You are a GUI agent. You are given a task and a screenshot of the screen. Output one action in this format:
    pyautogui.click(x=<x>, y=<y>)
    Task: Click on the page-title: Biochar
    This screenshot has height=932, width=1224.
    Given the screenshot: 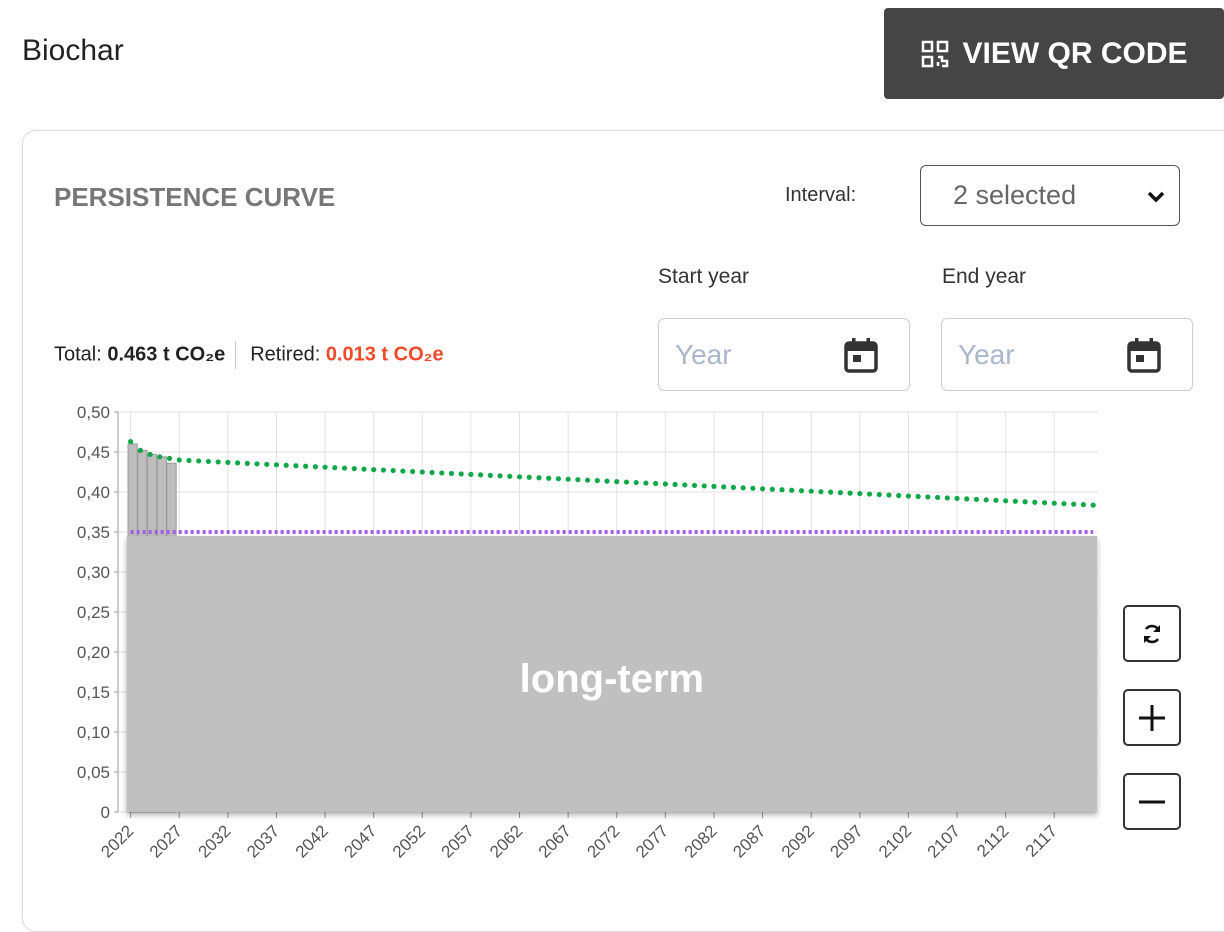 What is the action you would take?
    pyautogui.click(x=73, y=50)
    